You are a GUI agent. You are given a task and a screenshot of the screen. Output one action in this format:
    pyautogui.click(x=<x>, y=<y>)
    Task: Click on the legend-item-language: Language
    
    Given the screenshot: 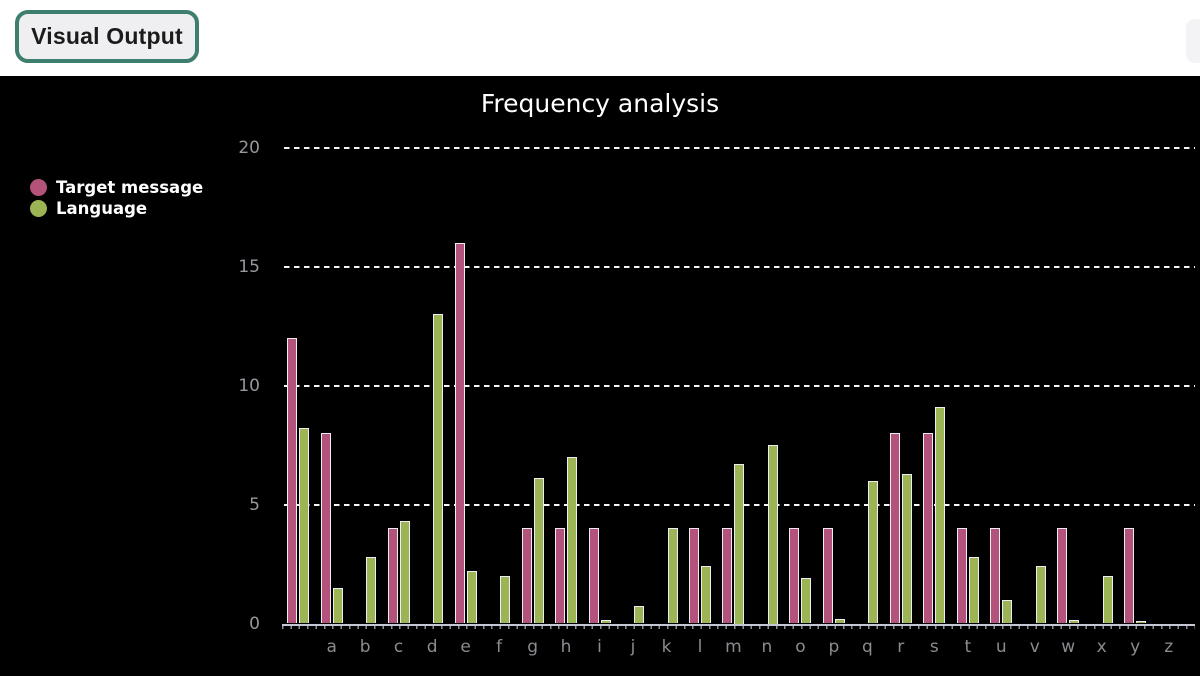 What is the action you would take?
    pyautogui.click(x=116, y=208)
    